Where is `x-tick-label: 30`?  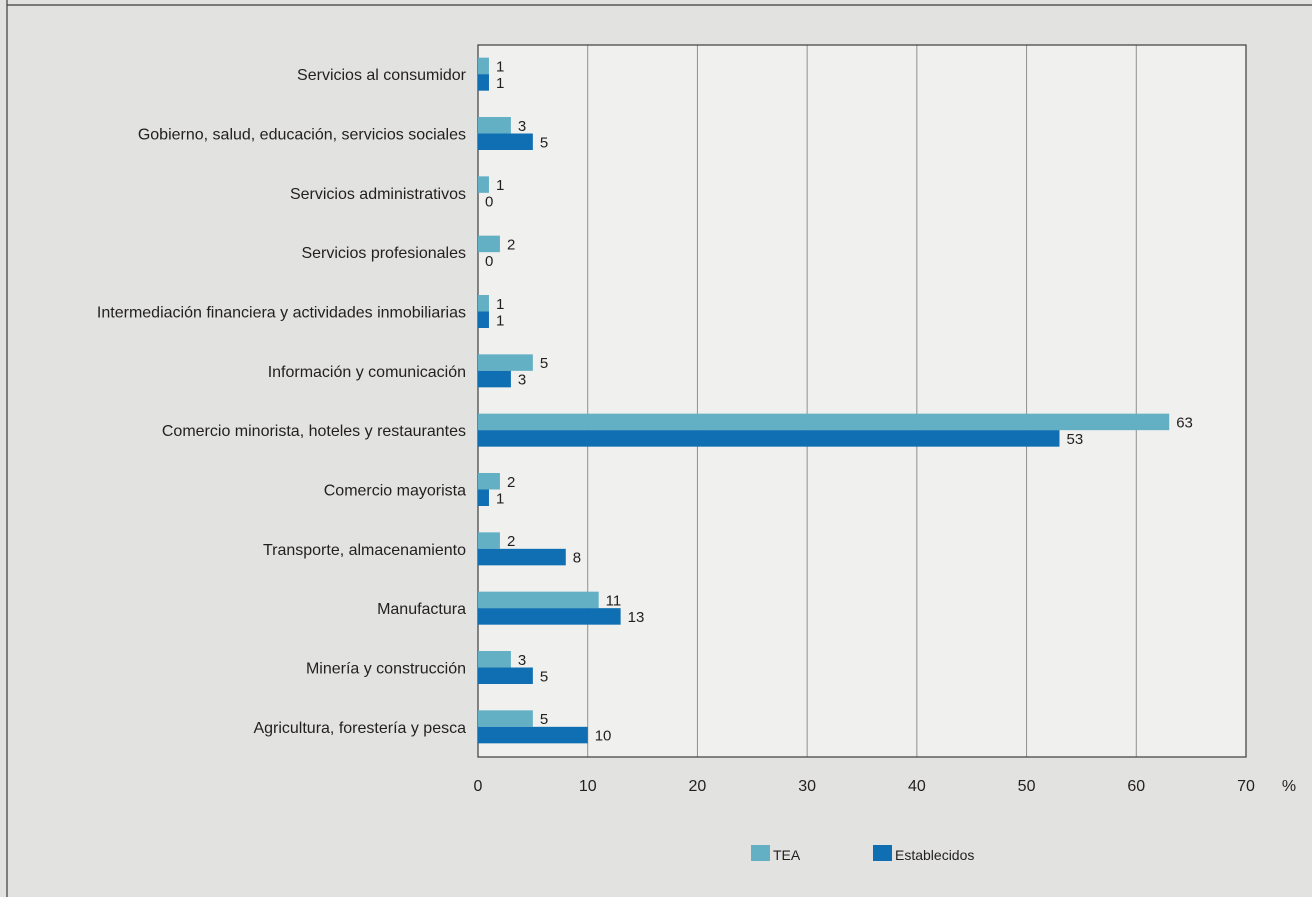 x-tick-label: 30 is located at coordinates (807, 786).